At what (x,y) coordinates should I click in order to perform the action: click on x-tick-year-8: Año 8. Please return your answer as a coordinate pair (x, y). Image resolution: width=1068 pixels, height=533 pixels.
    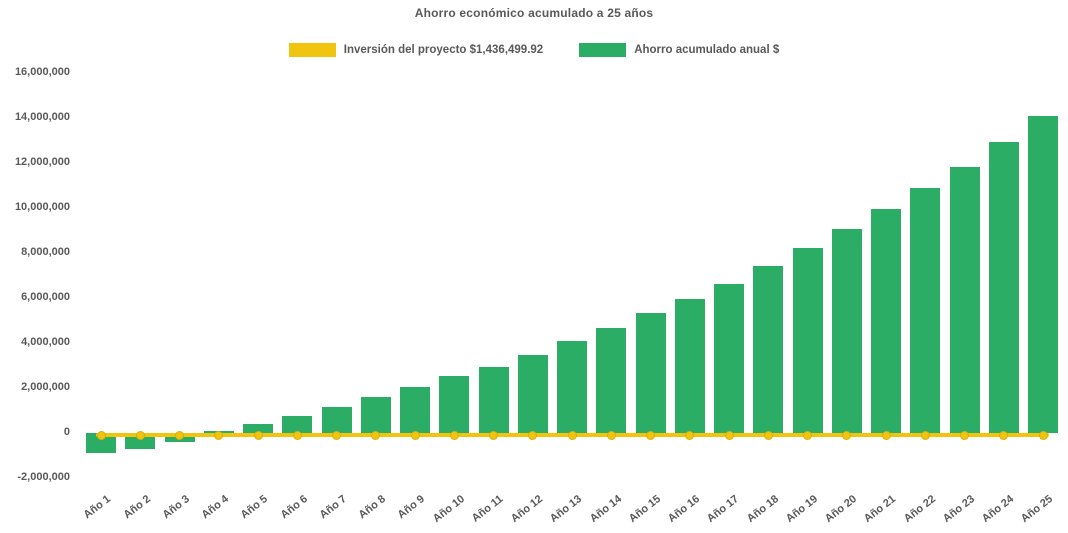
    Looking at the image, I should click on (372, 507).